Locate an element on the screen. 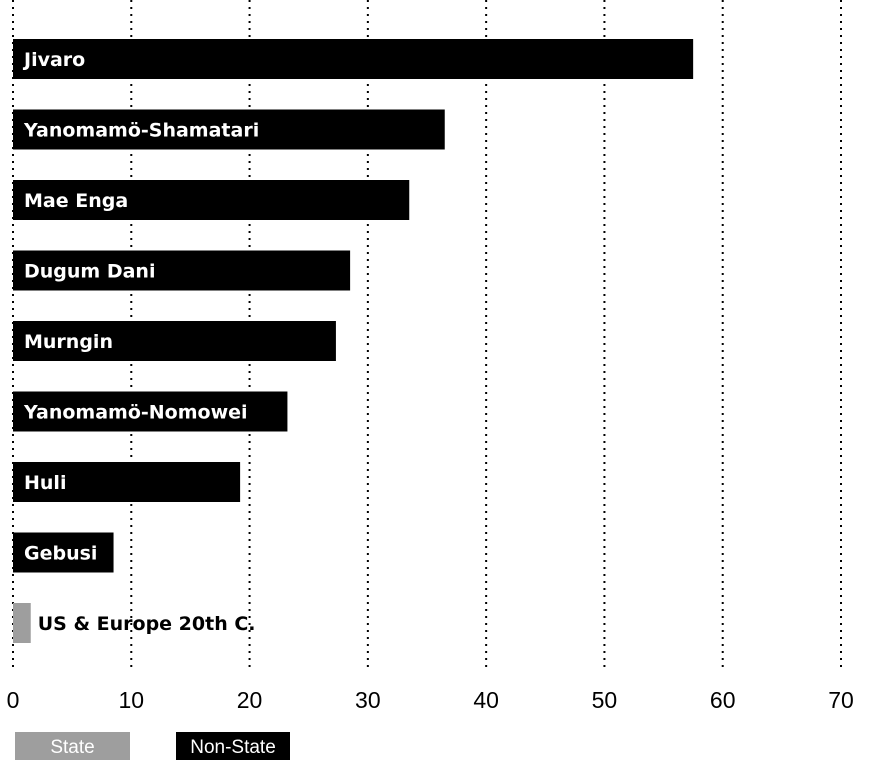  x-tick-label-50: 50 is located at coordinates (605, 700).